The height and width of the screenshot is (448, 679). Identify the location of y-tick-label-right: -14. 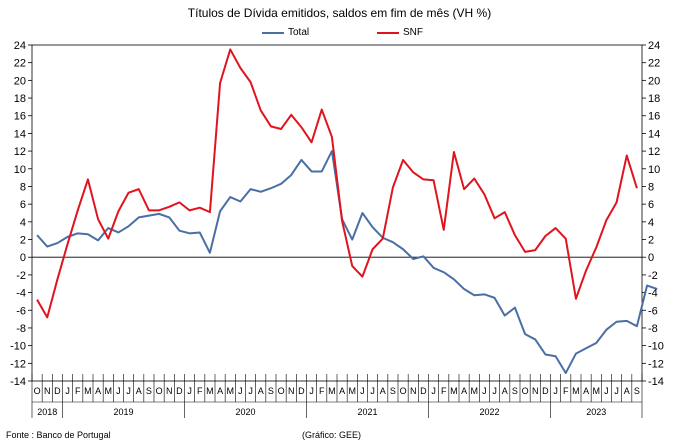
(656, 382).